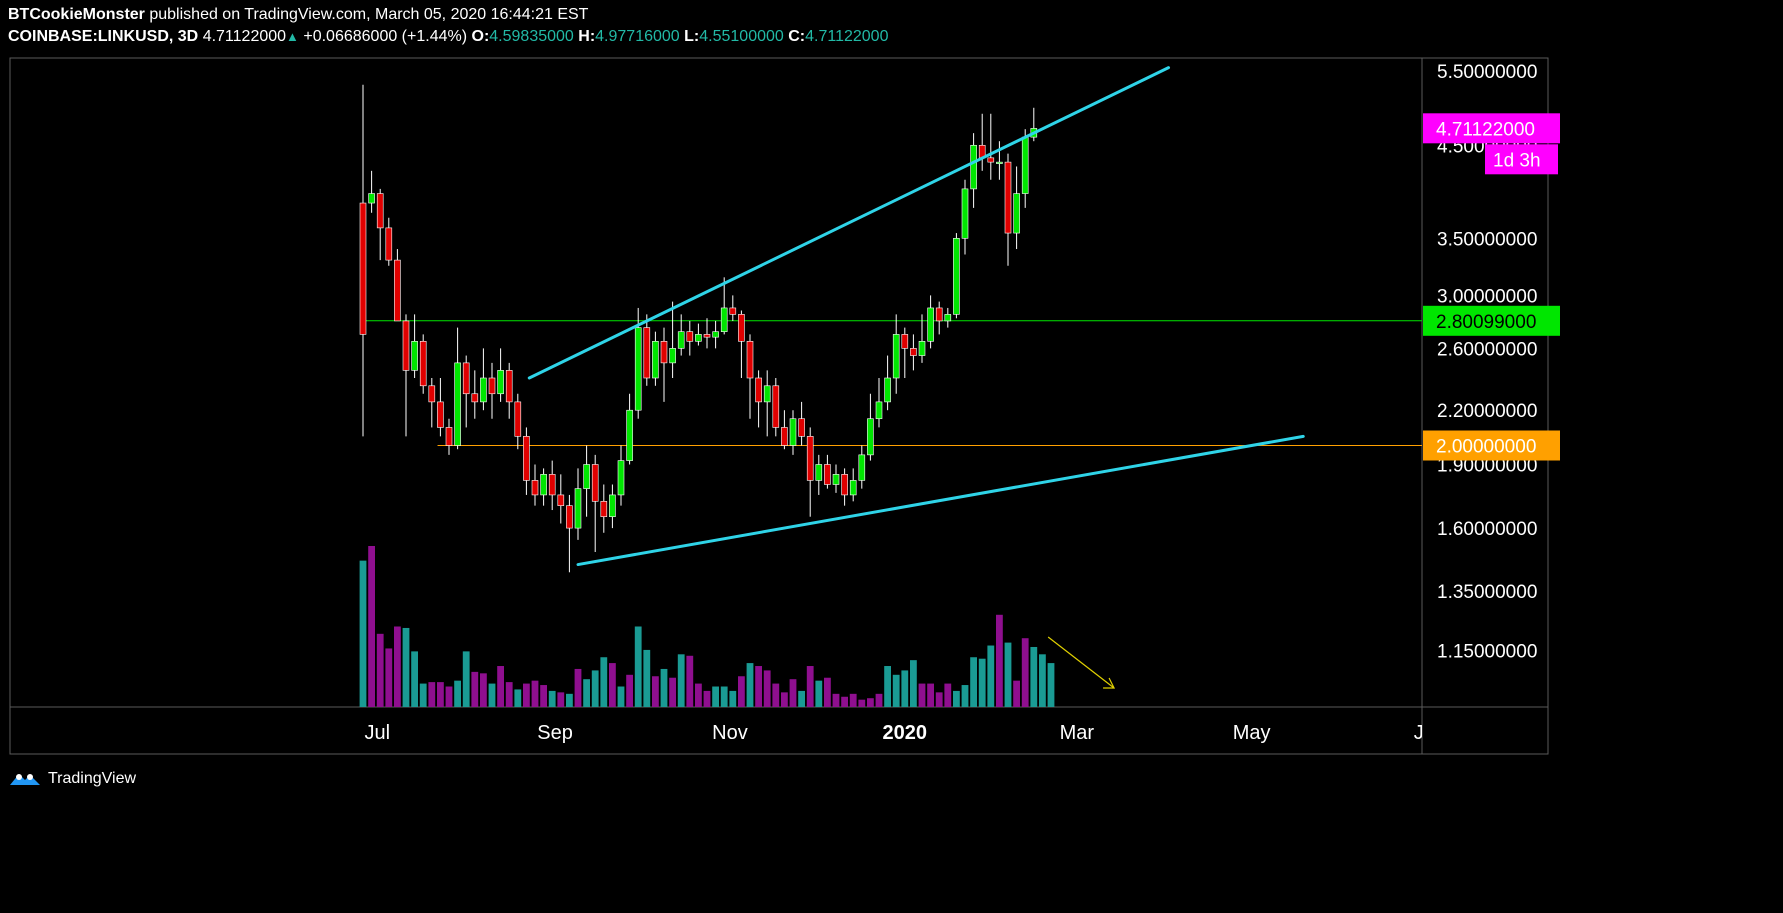 Image resolution: width=1783 pixels, height=913 pixels. I want to click on price-tick-label: 1.35000000, so click(1487, 592).